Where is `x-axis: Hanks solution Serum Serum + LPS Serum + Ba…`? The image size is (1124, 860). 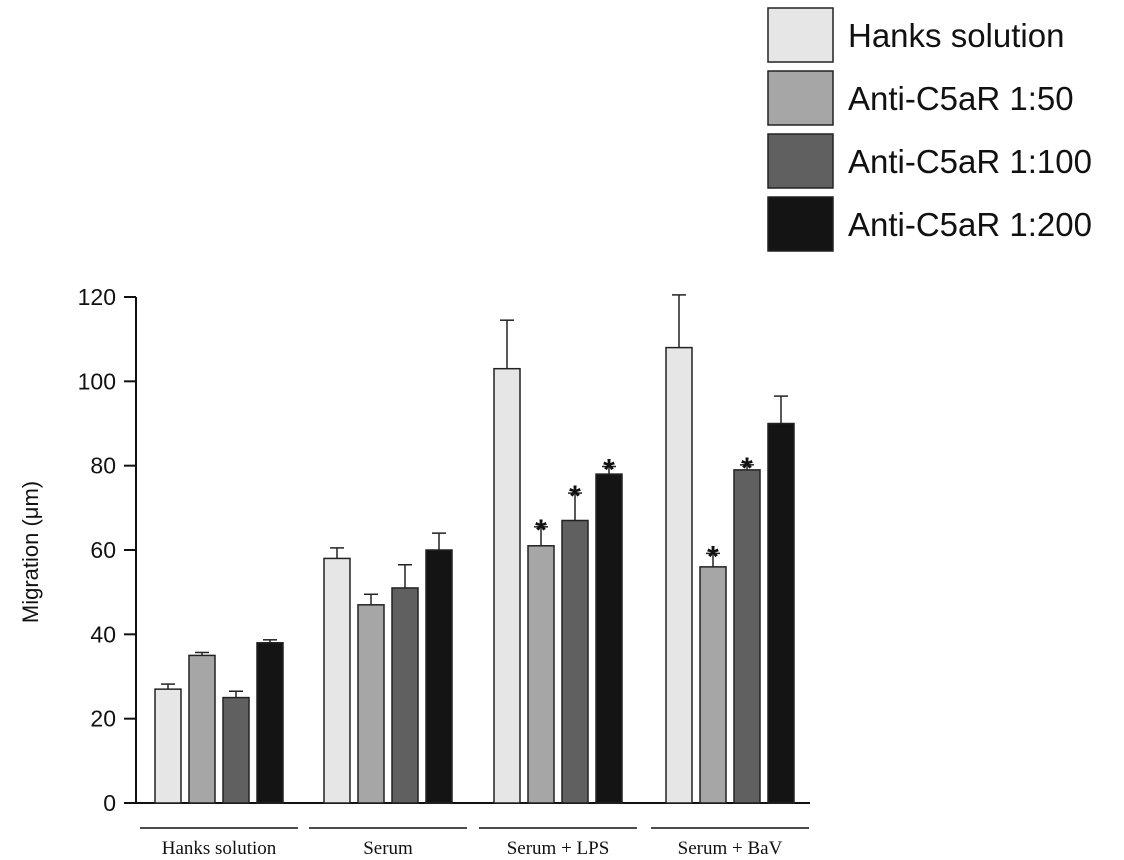 x-axis: Hanks solution Serum Serum + LPS Serum + Ba… is located at coordinates (473, 830).